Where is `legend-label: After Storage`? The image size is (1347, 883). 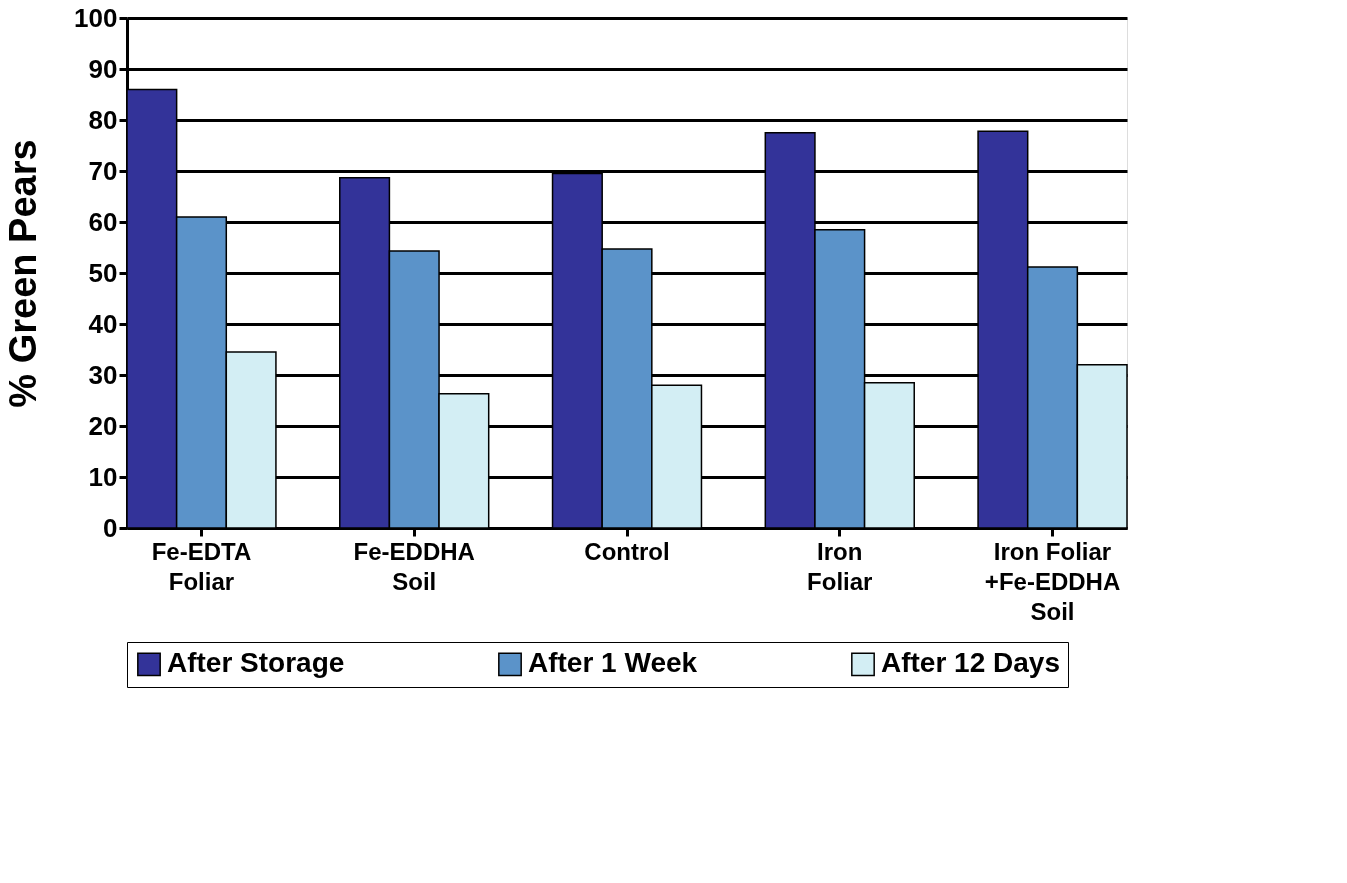 legend-label: After Storage is located at coordinates (256, 663).